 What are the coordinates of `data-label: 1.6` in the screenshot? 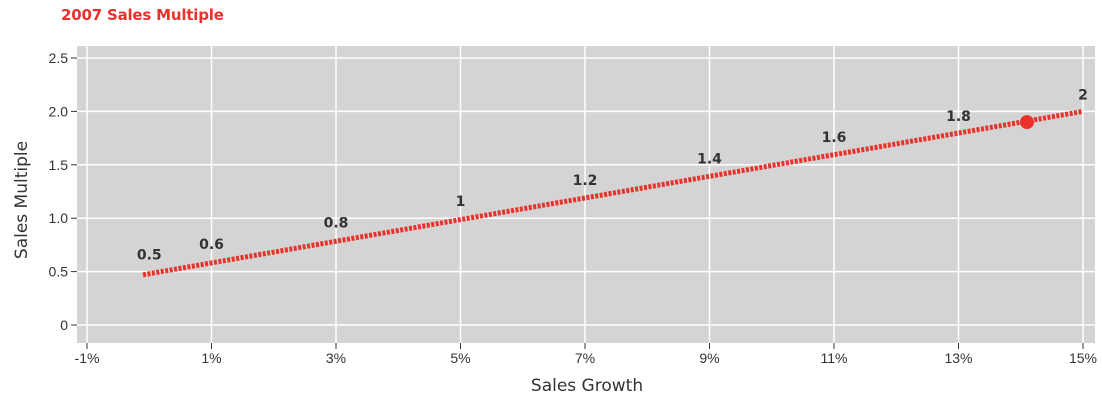 It's located at (834, 138).